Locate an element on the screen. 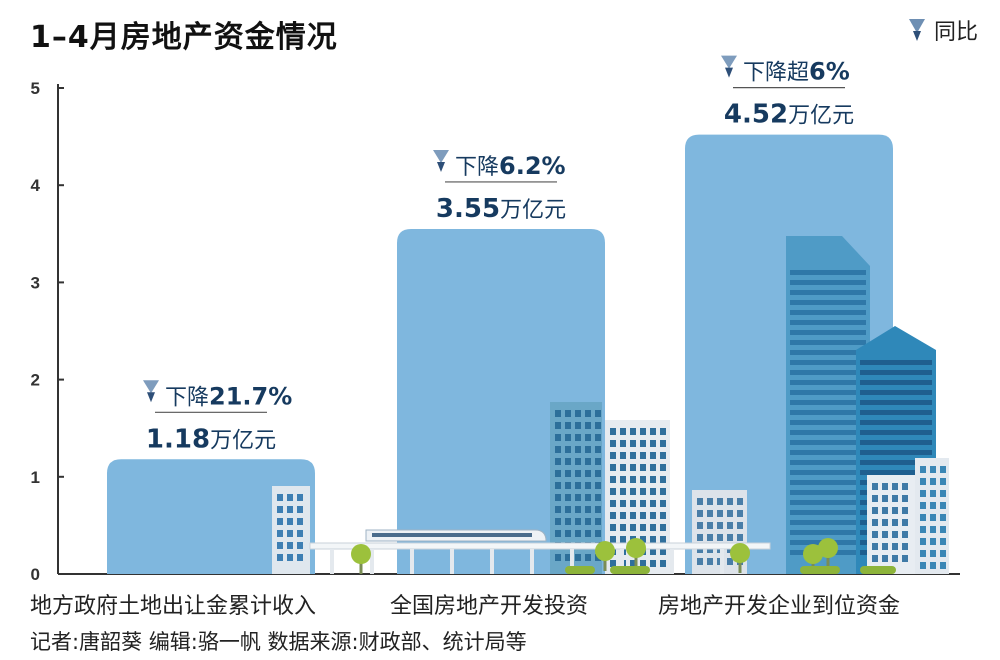 The width and height of the screenshot is (1000, 660). value-label: 4.52万亿元 is located at coordinates (789, 115).